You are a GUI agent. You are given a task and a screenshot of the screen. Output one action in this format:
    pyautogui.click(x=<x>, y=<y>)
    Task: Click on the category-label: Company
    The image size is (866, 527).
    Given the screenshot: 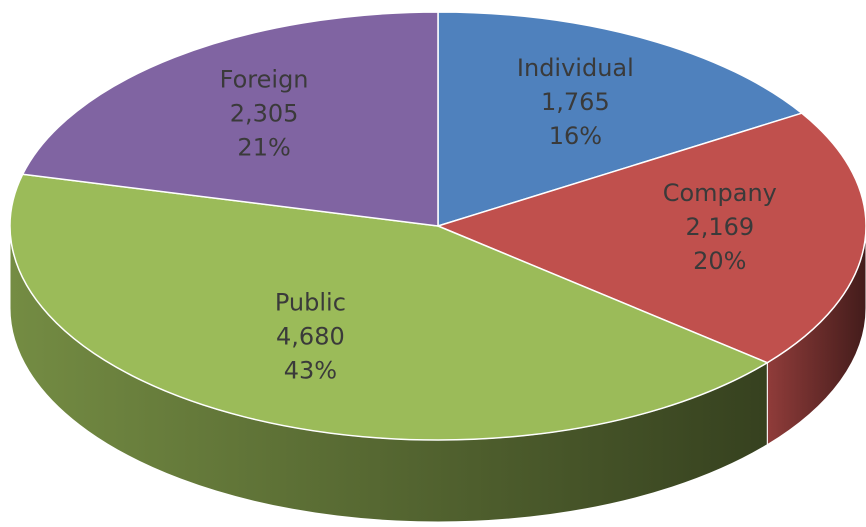 What is the action you would take?
    pyautogui.click(x=720, y=193)
    